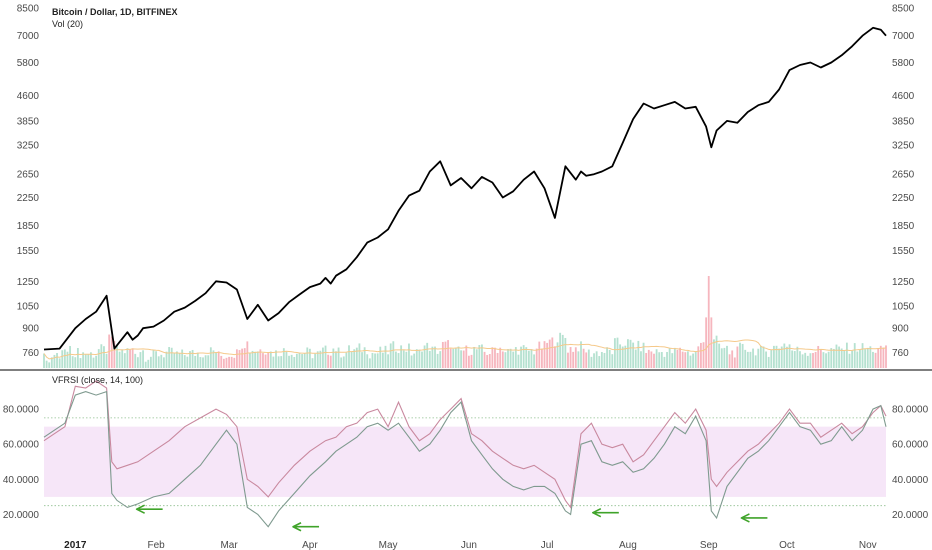 This screenshot has height=550, width=932. I want to click on x-tick-label: May, so click(388, 545).